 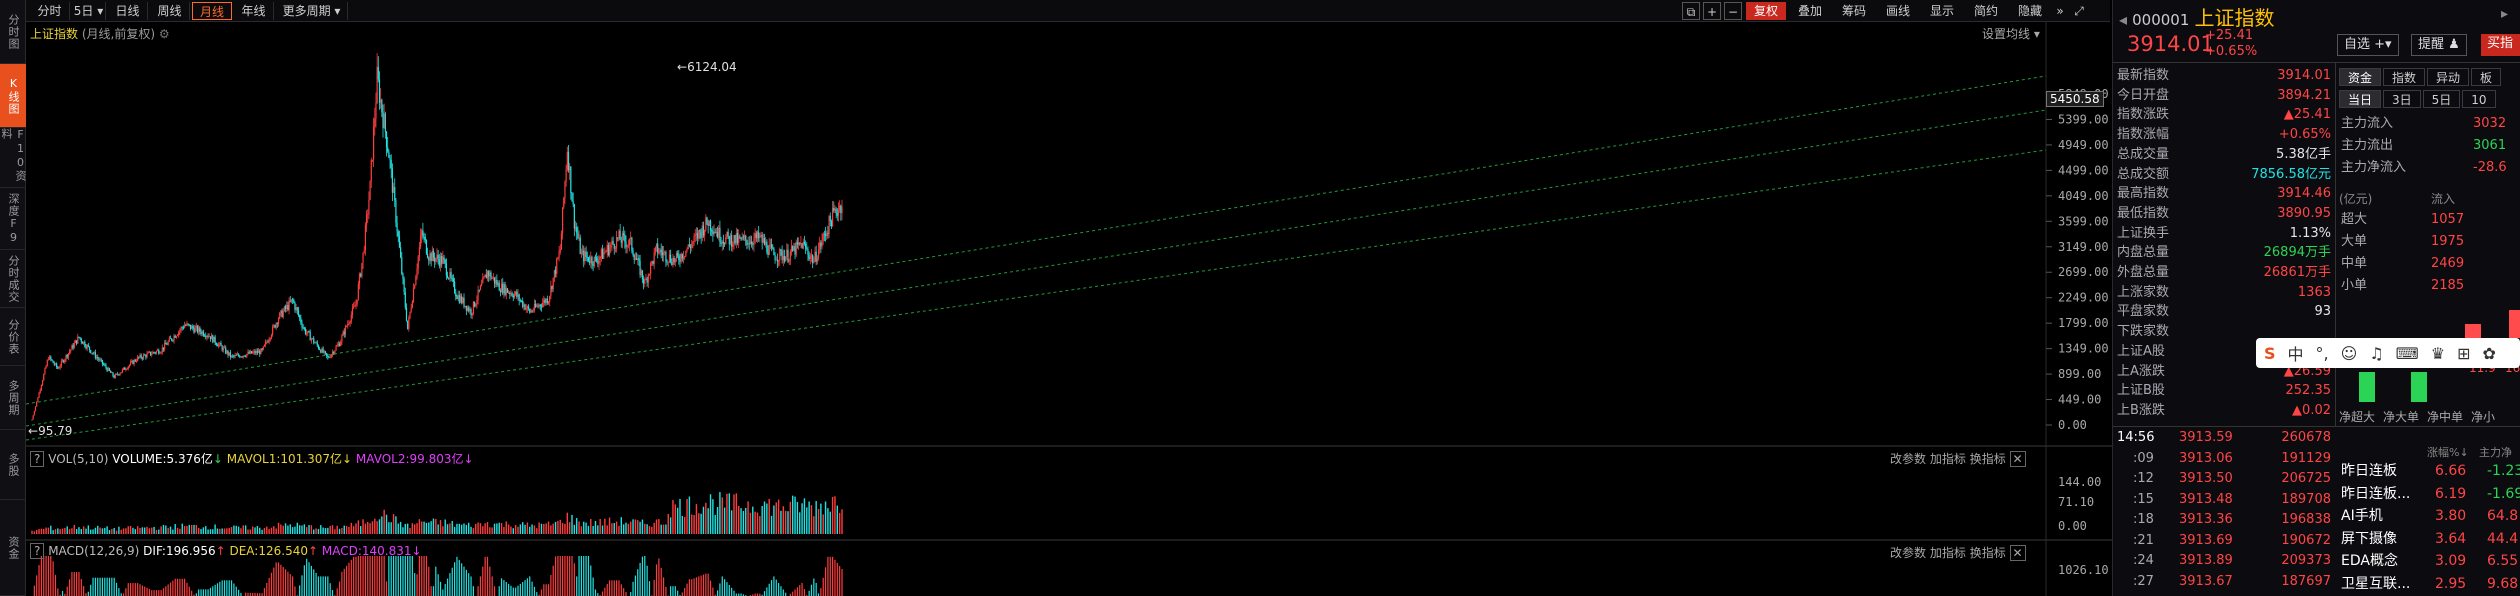 I want to click on draw-button: 画线, so click(x=1897, y=11).